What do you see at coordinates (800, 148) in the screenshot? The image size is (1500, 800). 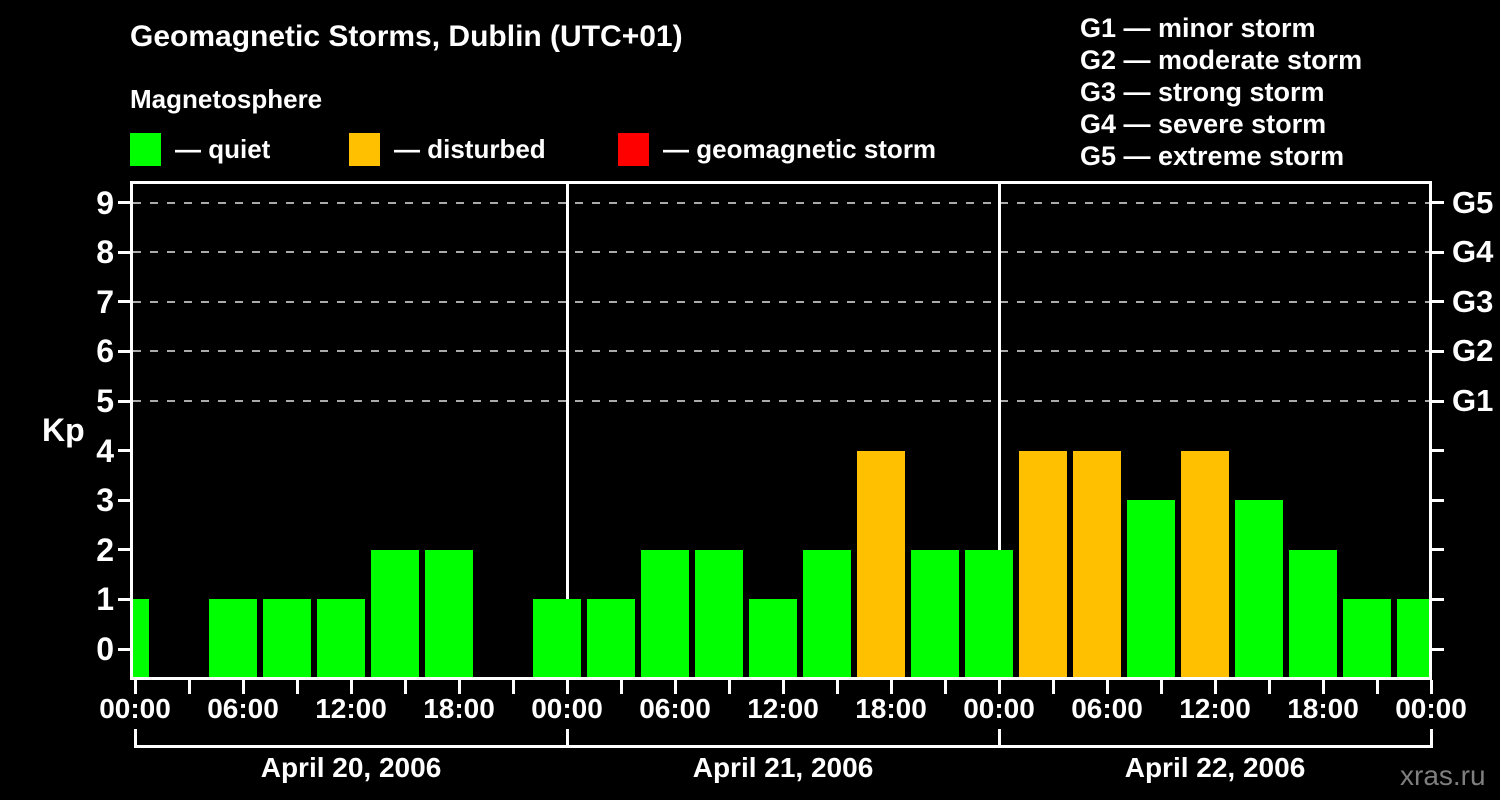 I see `legend-item-label: — geomagnetic storm` at bounding box center [800, 148].